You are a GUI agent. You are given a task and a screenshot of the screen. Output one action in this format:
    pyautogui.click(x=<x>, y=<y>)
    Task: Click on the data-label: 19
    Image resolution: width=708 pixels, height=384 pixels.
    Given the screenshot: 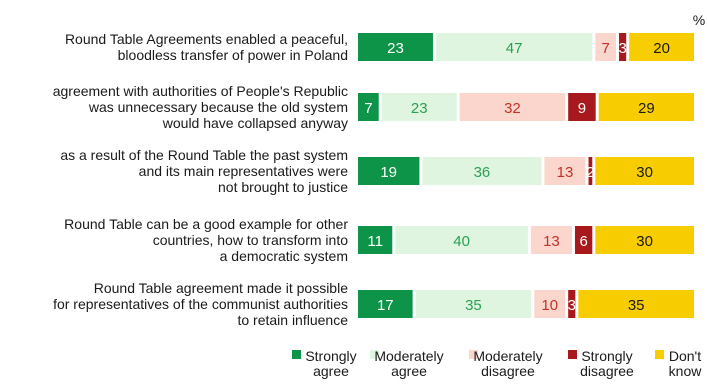 What is the action you would take?
    pyautogui.click(x=388, y=172)
    